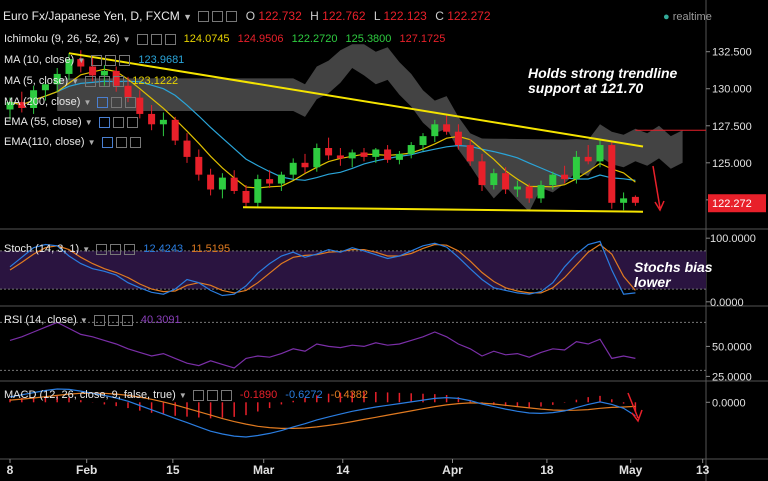  I want to click on time-tick-label: 14, so click(343, 470).